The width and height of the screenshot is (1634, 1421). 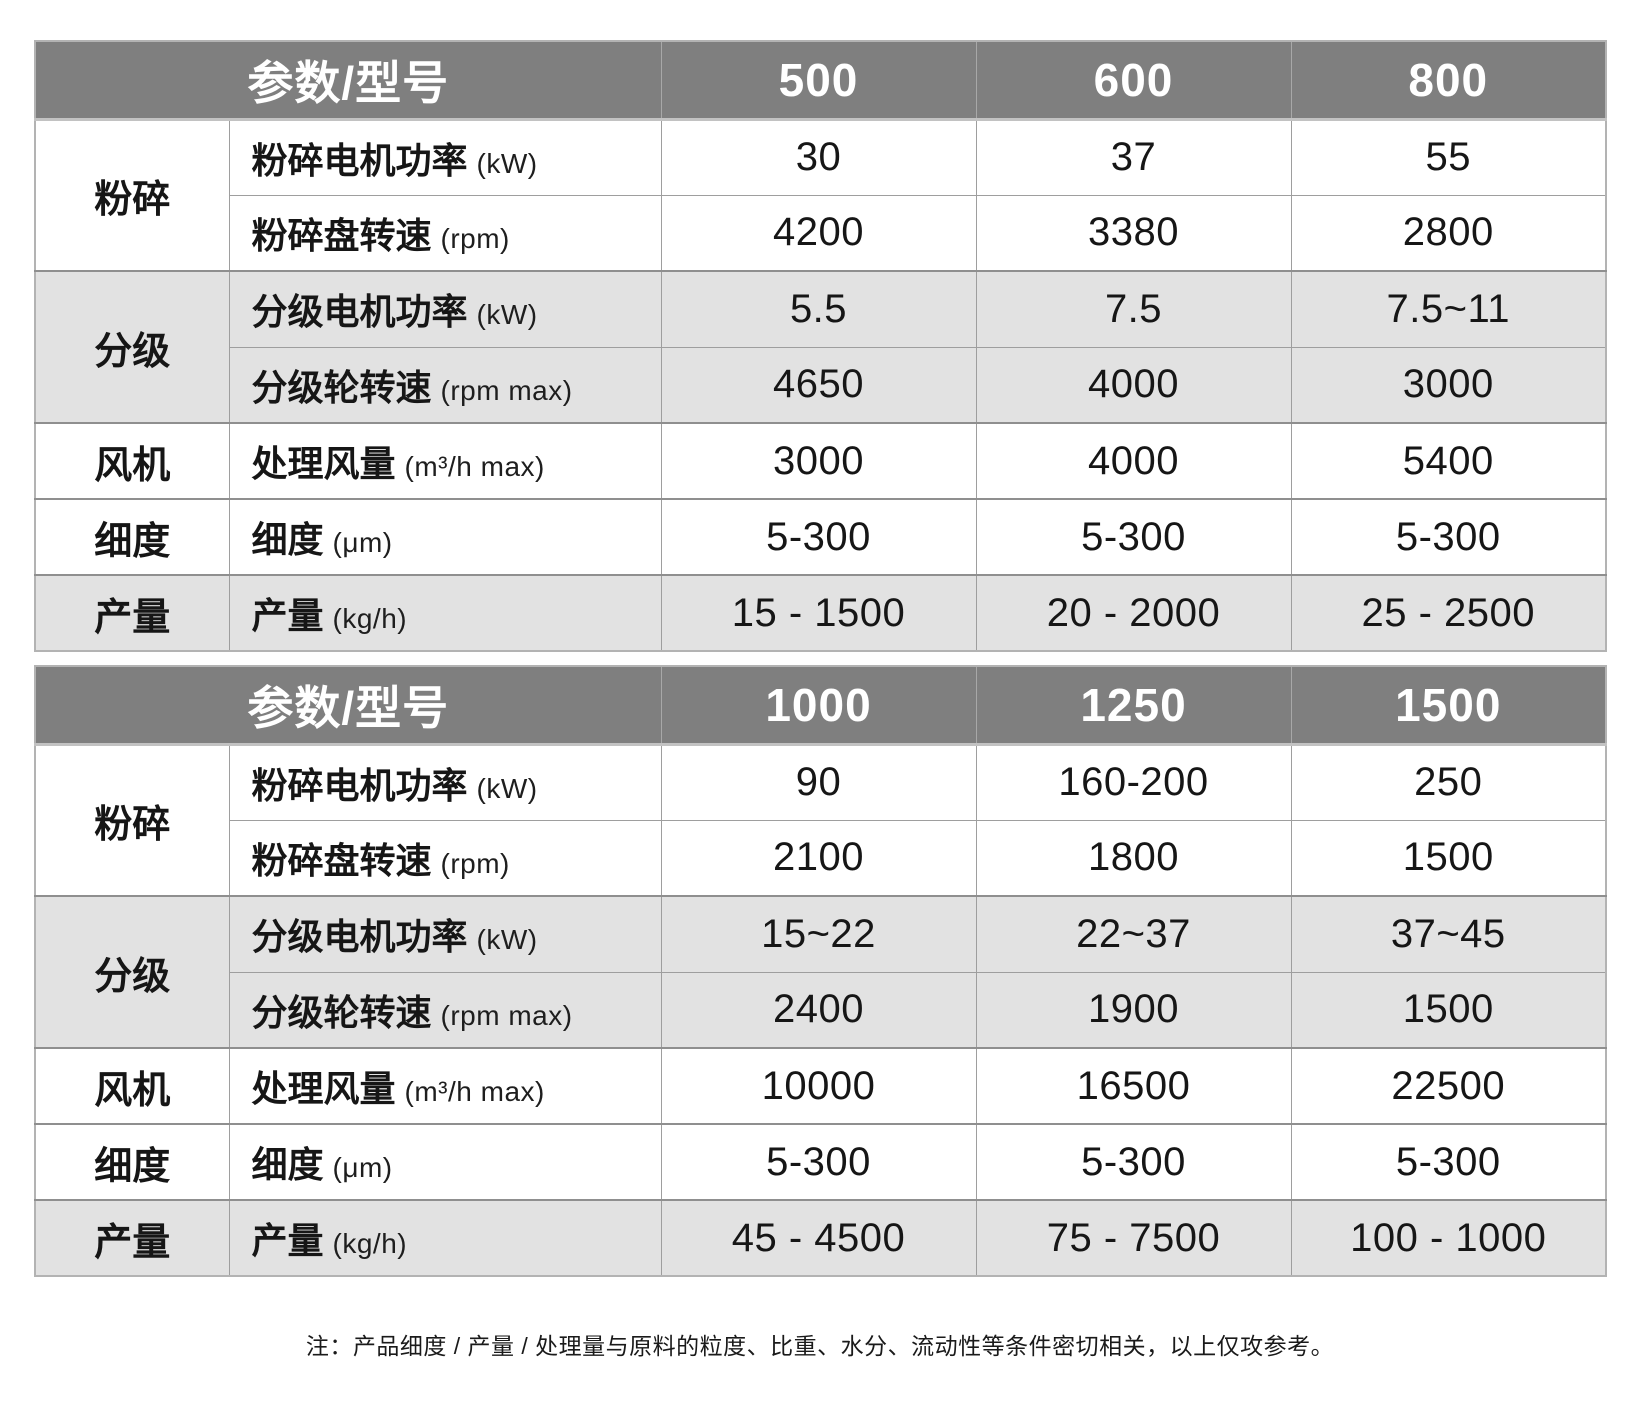 What do you see at coordinates (1133, 934) in the screenshot?
I see `value-cell: 22~37` at bounding box center [1133, 934].